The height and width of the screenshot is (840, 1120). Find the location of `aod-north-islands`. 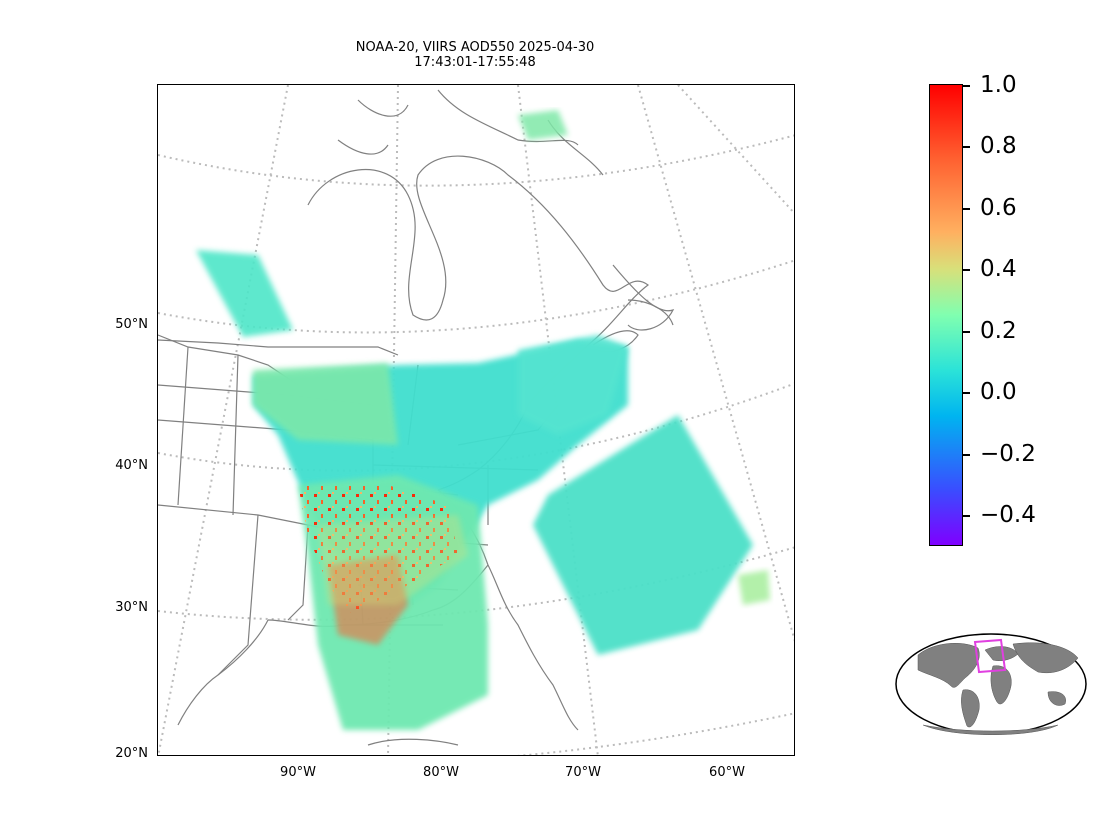

aod-north-islands is located at coordinates (543, 125).